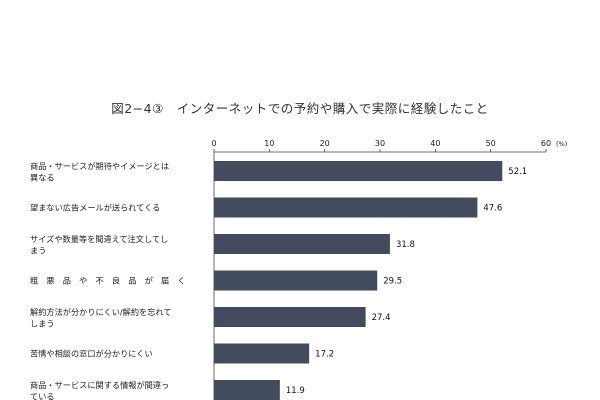 The height and width of the screenshot is (400, 600). Describe the element at coordinates (295, 391) in the screenshot. I see `bar-value-label: 11.9` at that location.